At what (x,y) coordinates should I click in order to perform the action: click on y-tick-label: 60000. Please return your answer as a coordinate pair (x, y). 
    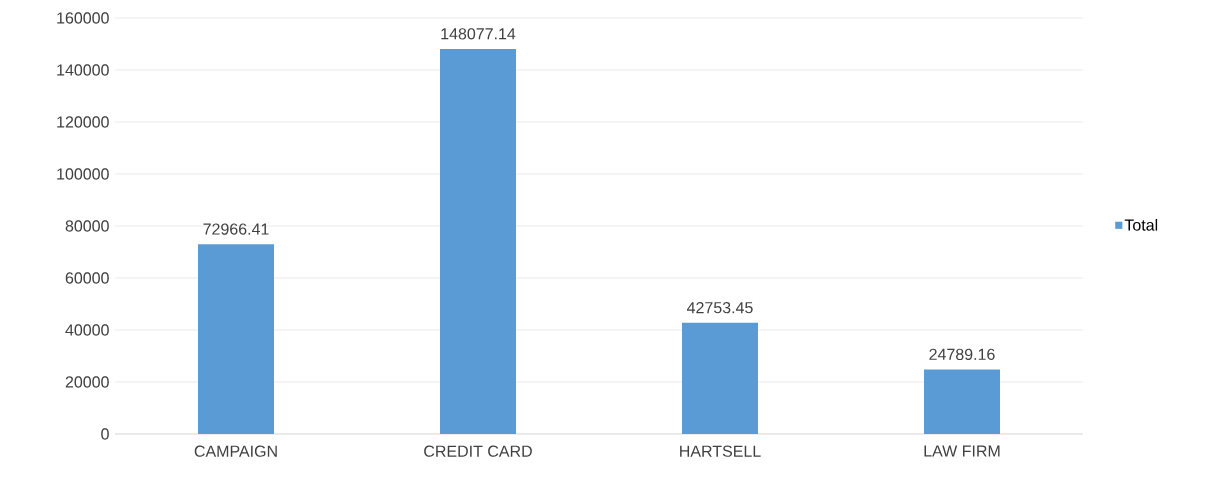
    Looking at the image, I should click on (87, 278).